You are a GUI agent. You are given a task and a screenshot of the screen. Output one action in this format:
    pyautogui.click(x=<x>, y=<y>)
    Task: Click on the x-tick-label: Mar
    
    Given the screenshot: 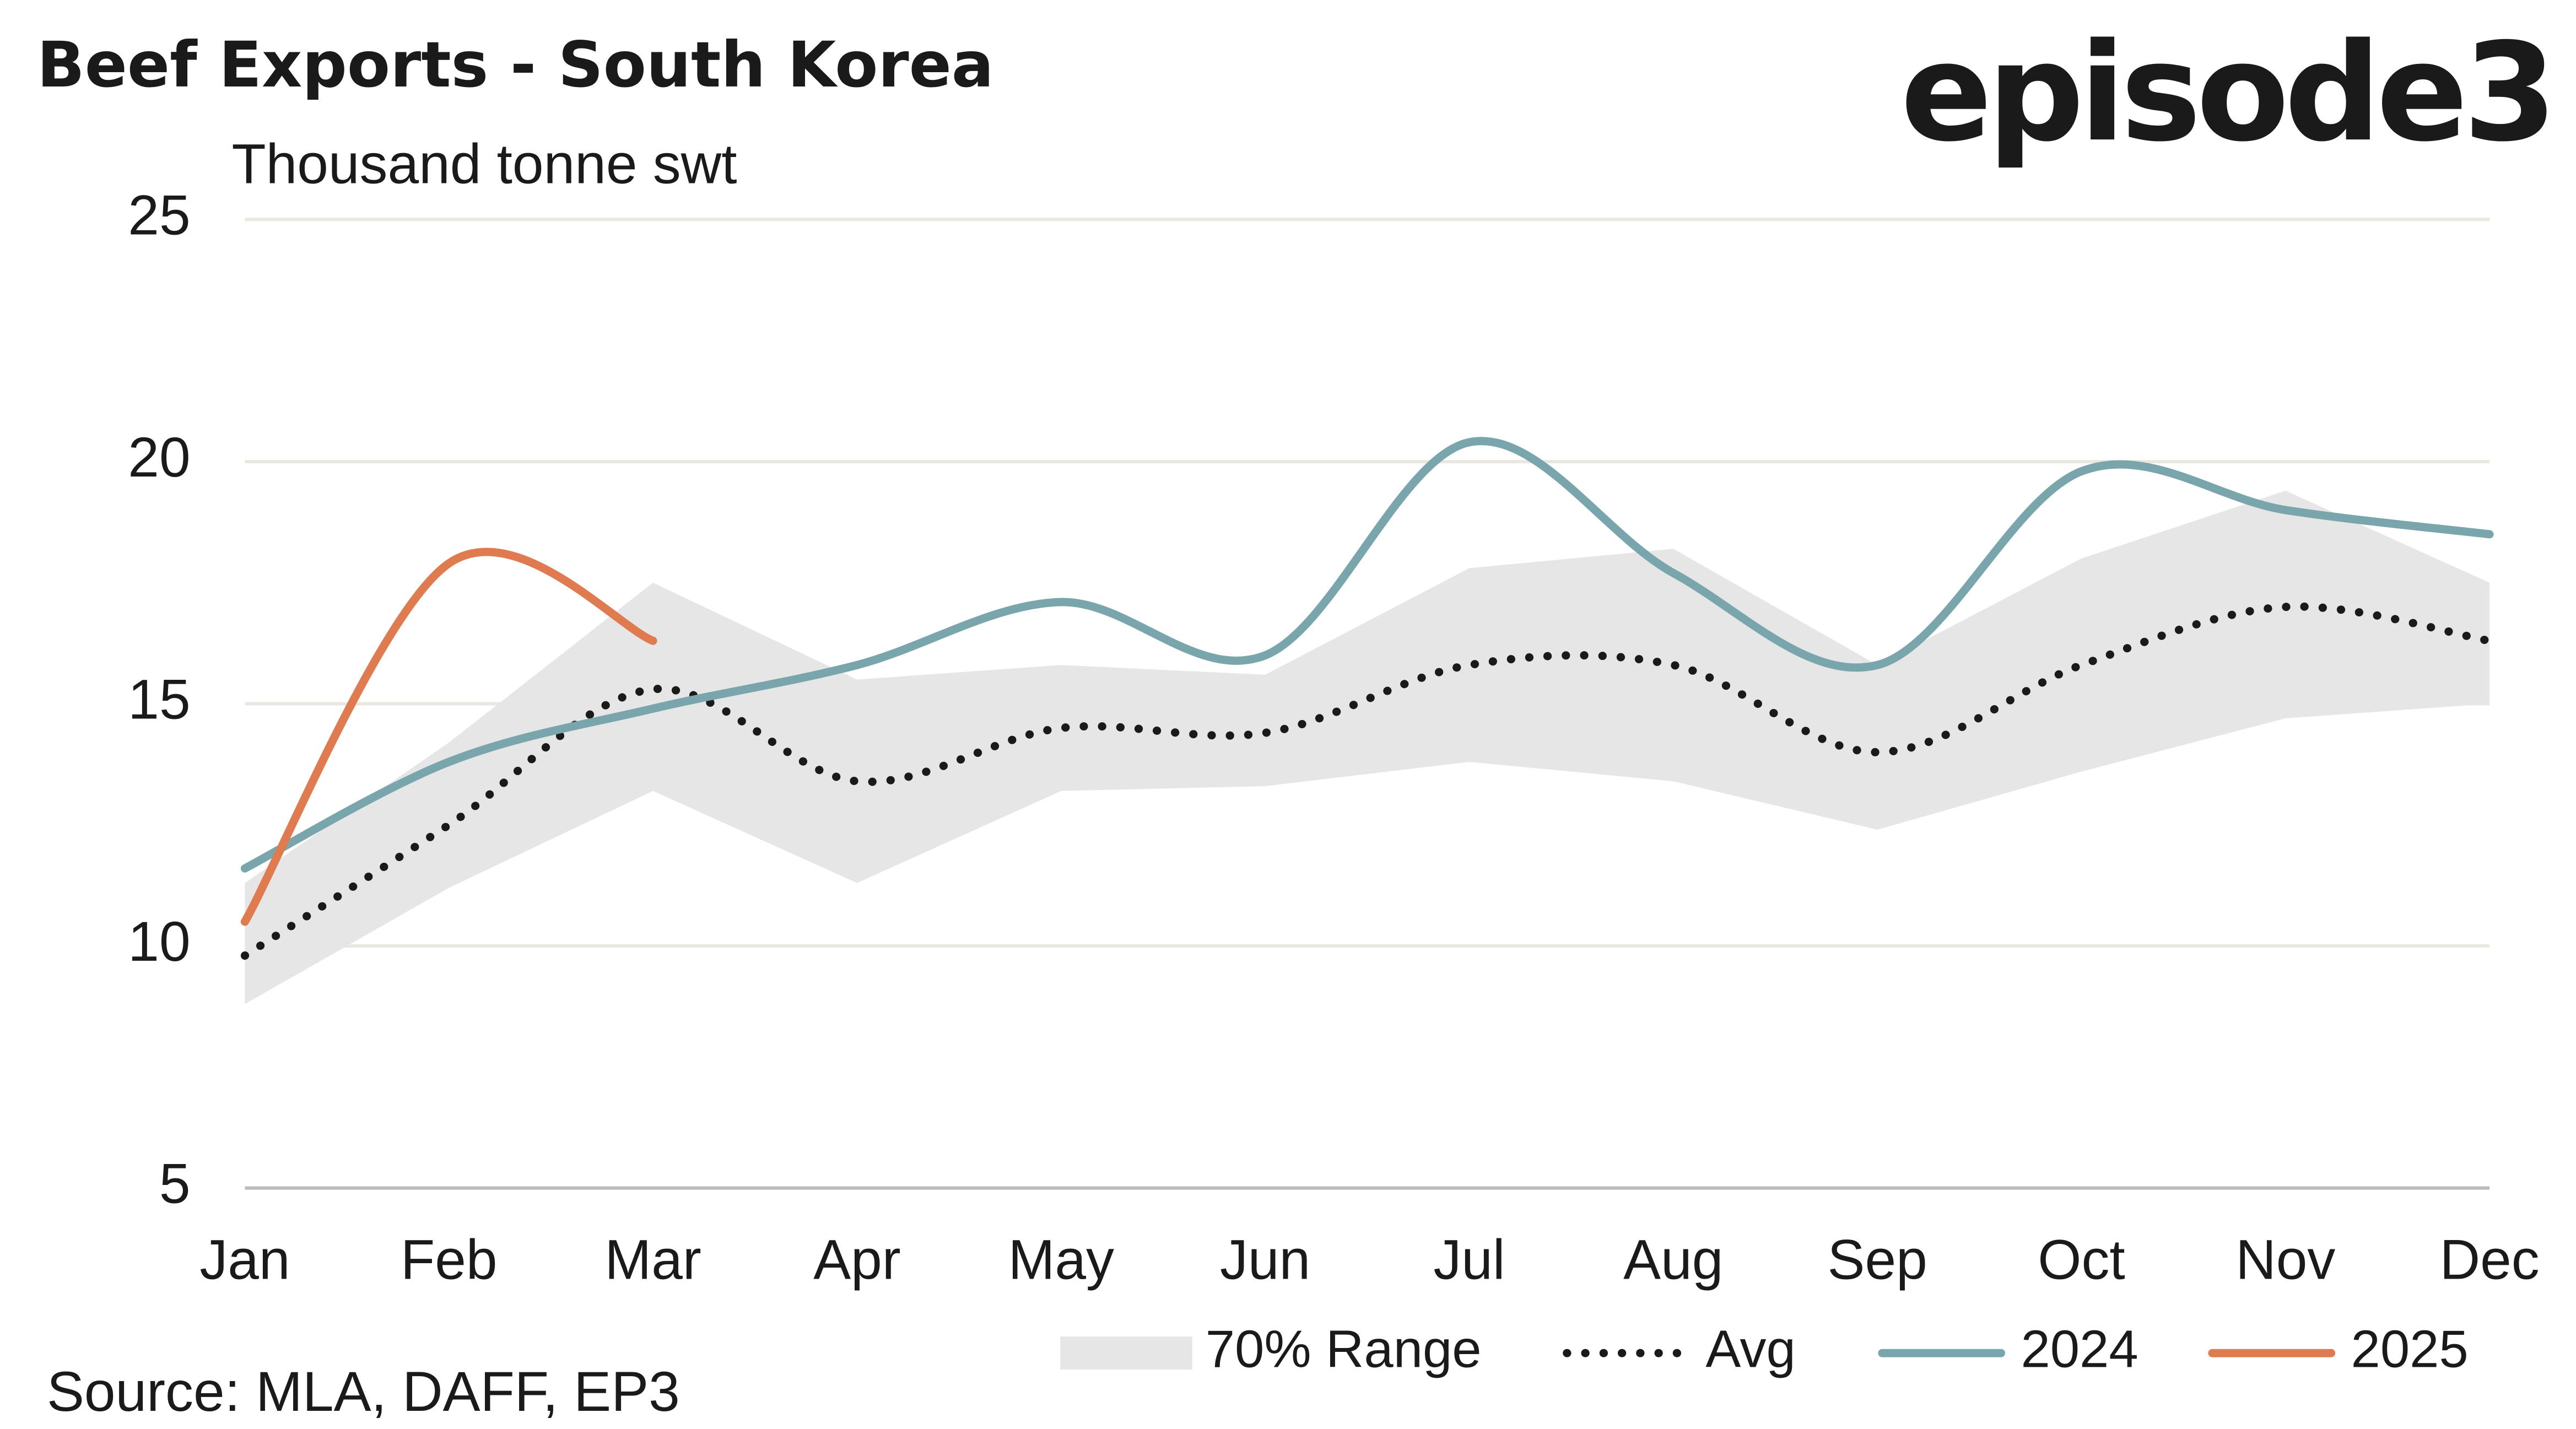 What is the action you would take?
    pyautogui.click(x=652, y=1259)
    